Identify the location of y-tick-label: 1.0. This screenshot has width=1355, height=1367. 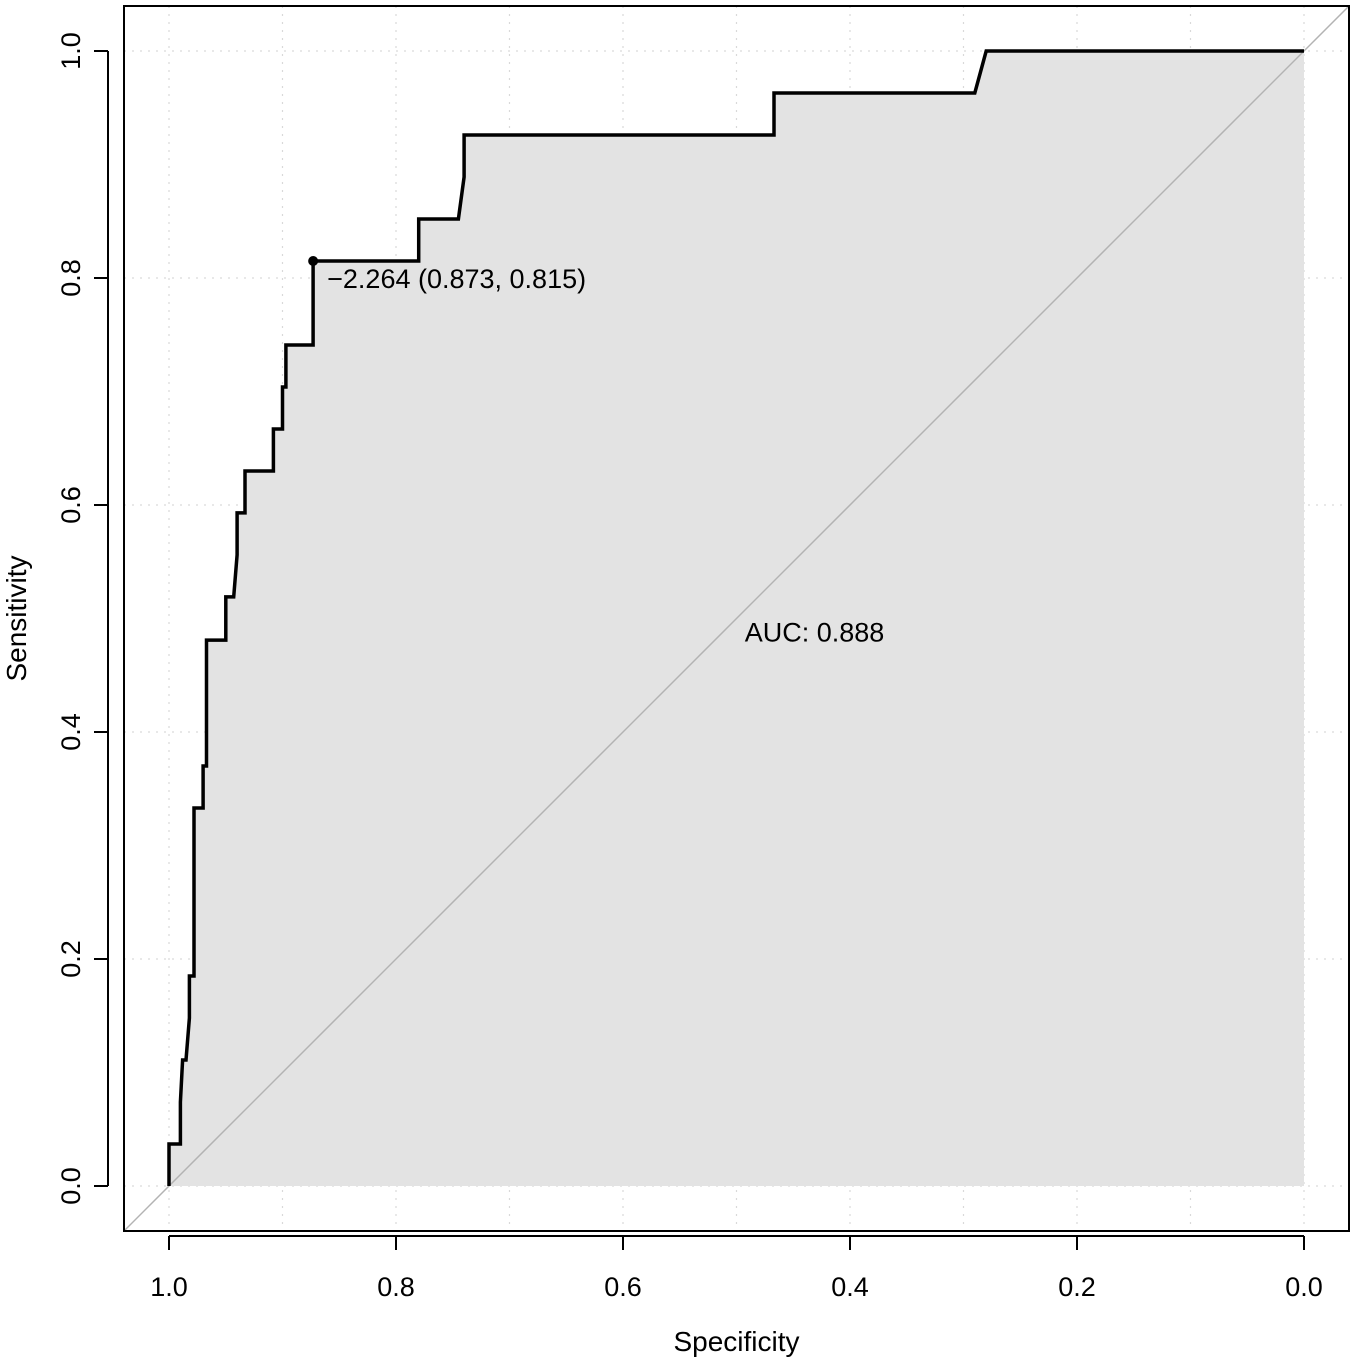
(71, 51).